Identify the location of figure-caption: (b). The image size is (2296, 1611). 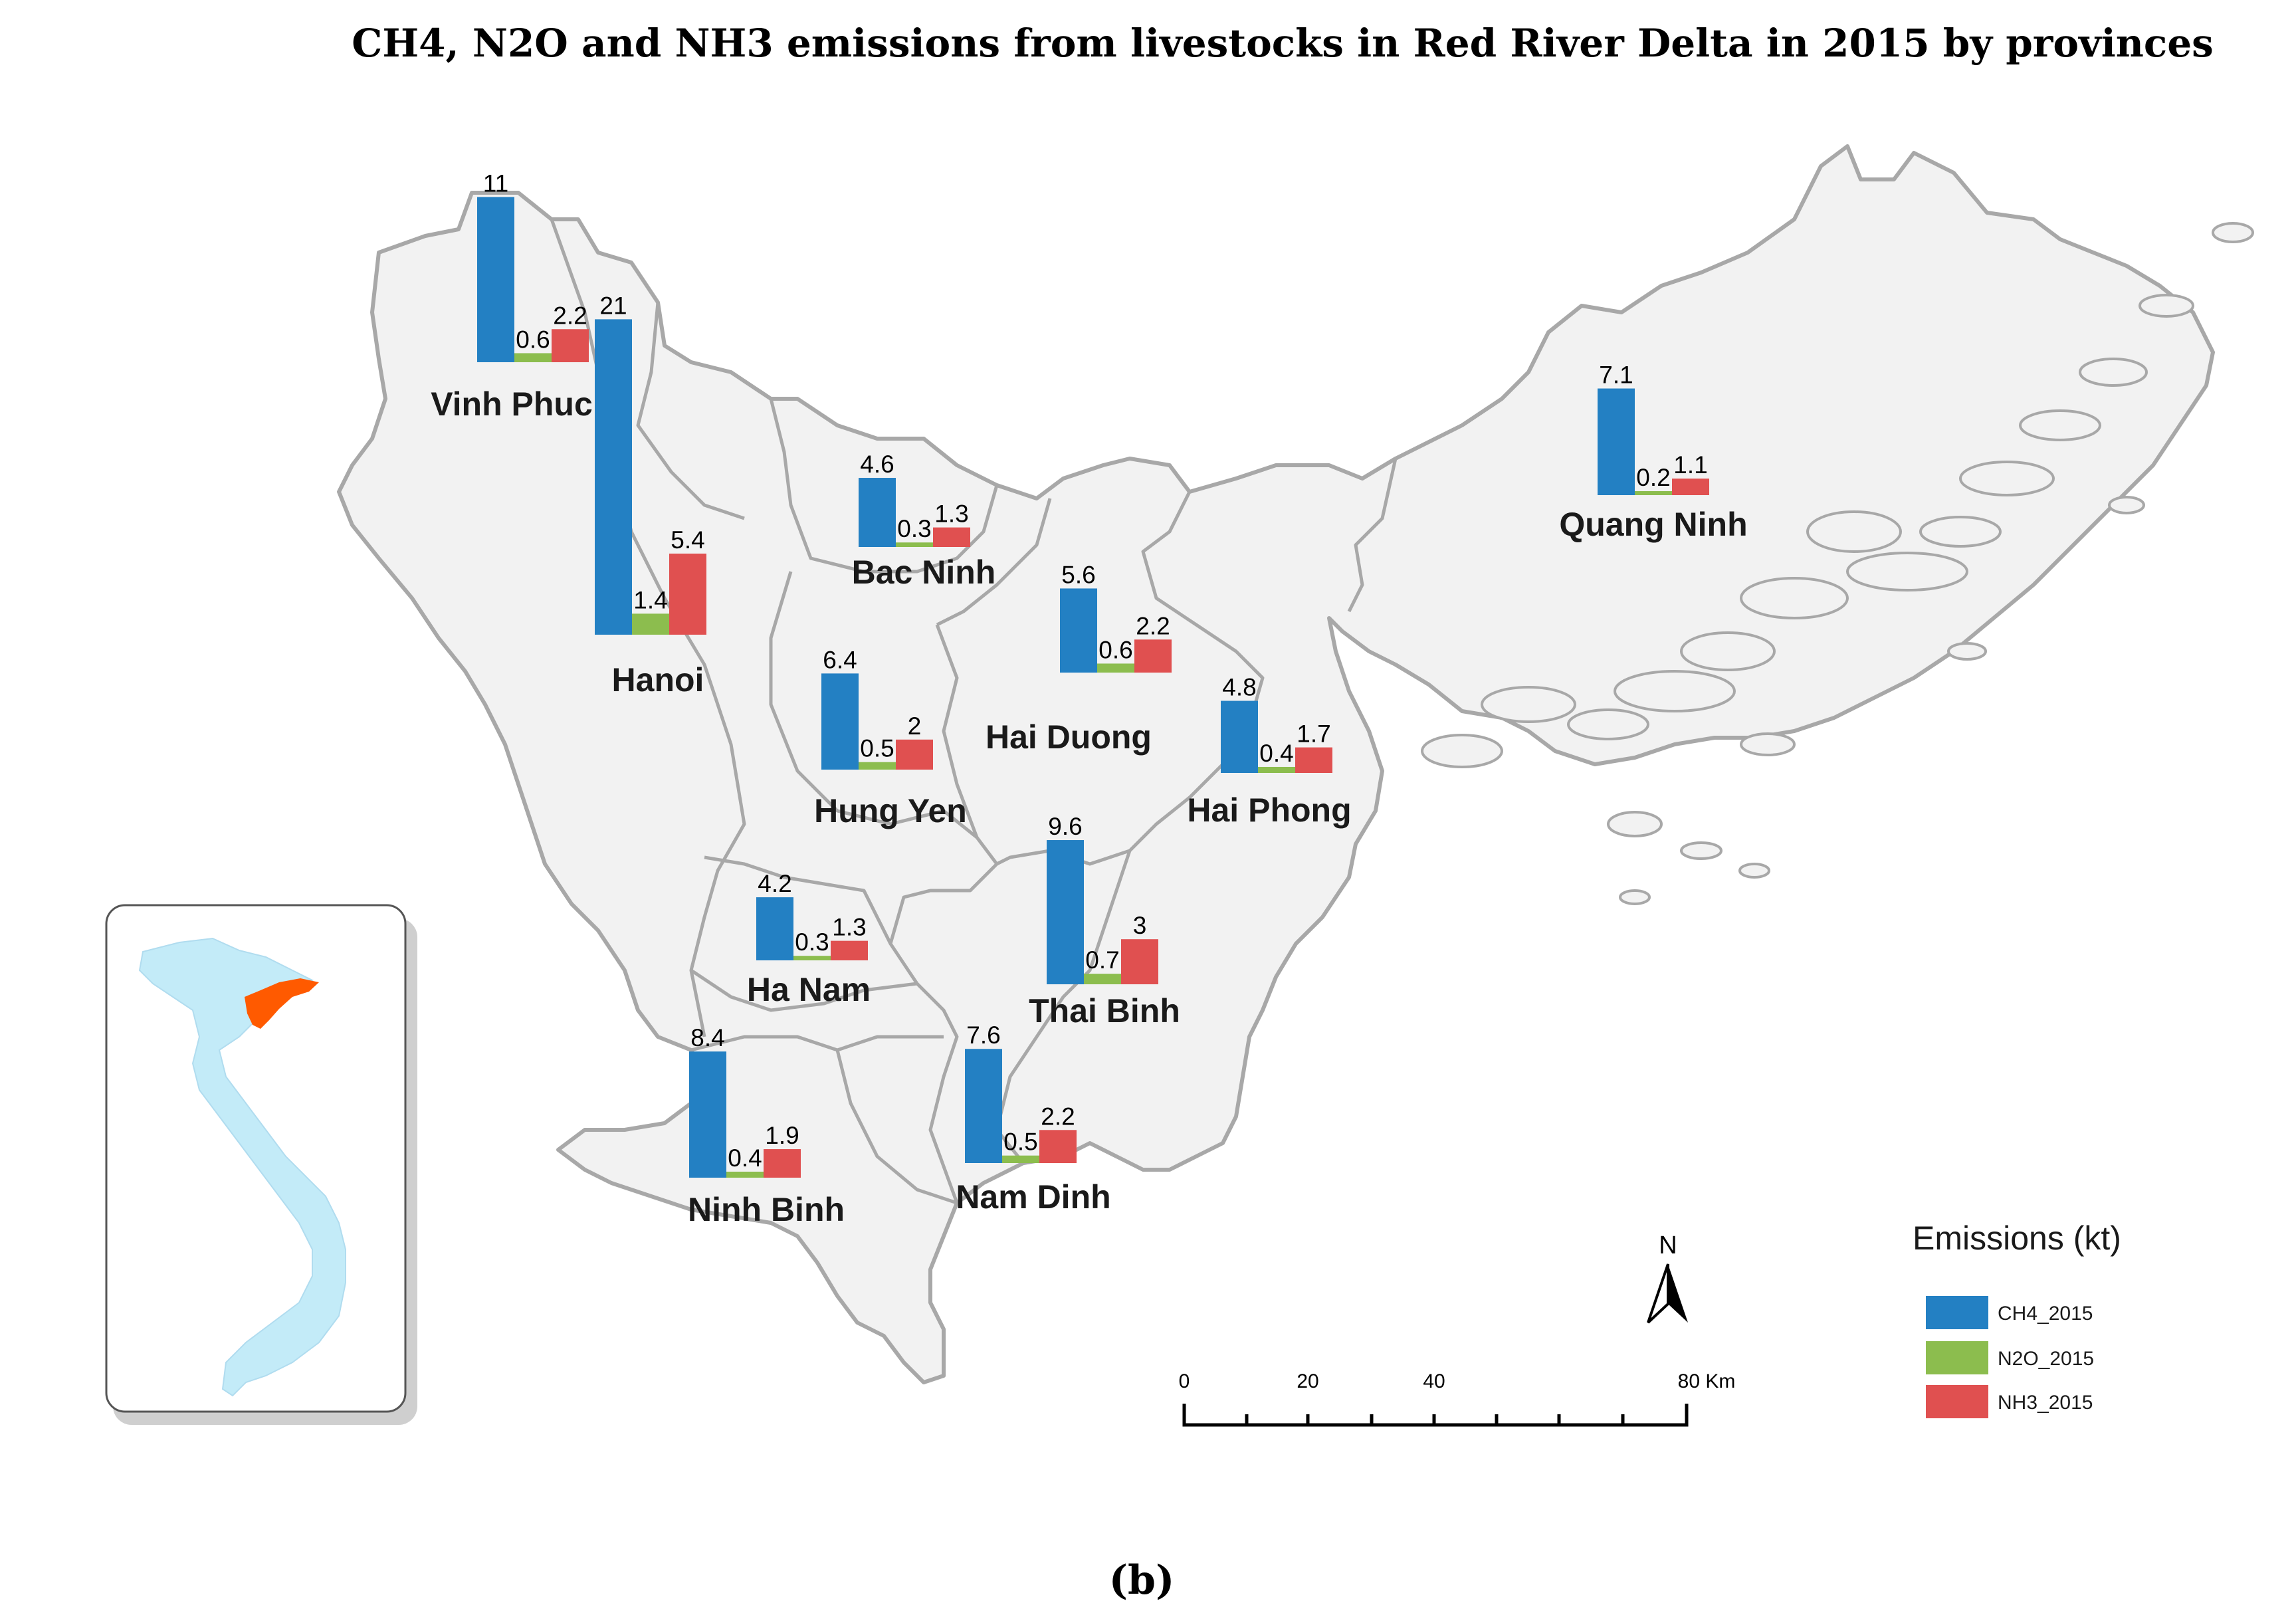
(1142, 1580).